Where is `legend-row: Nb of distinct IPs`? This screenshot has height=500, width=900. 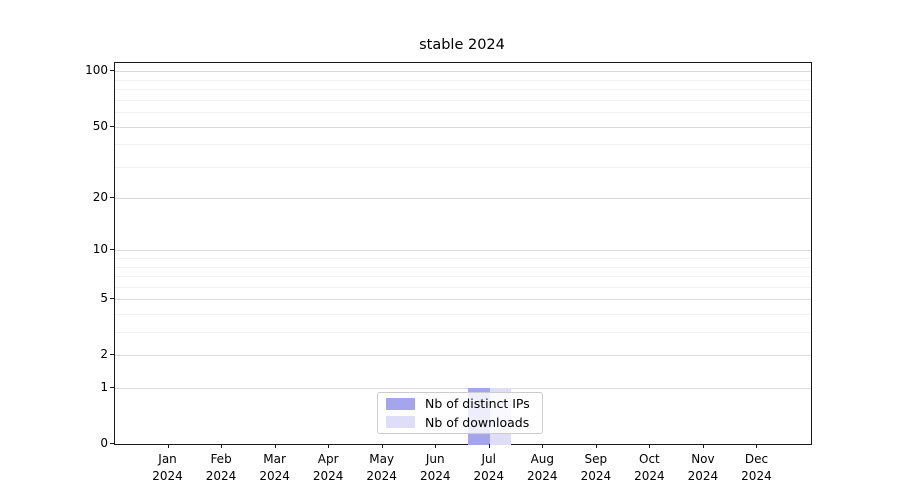 legend-row: Nb of distinct IPs is located at coordinates (460, 404).